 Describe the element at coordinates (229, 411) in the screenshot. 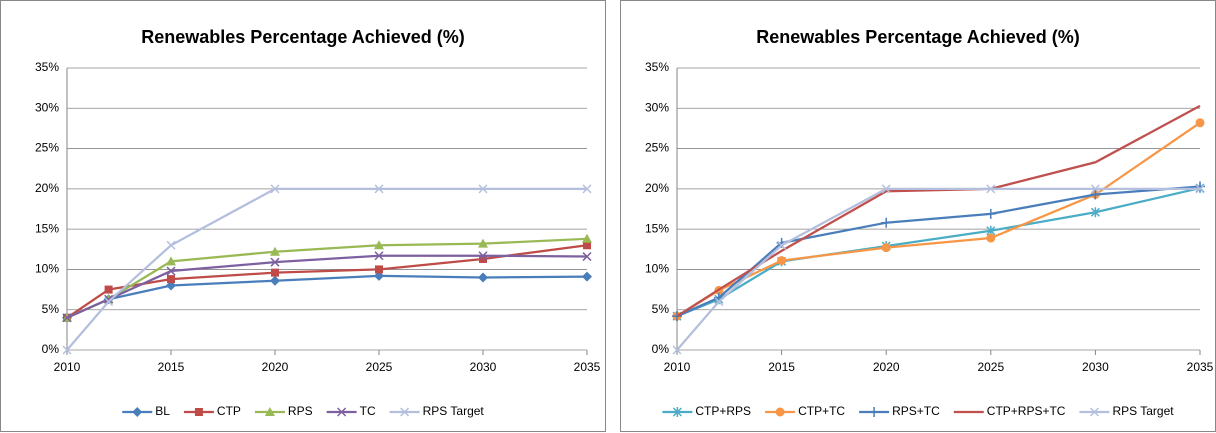

I see `legend-label: CTP` at that location.